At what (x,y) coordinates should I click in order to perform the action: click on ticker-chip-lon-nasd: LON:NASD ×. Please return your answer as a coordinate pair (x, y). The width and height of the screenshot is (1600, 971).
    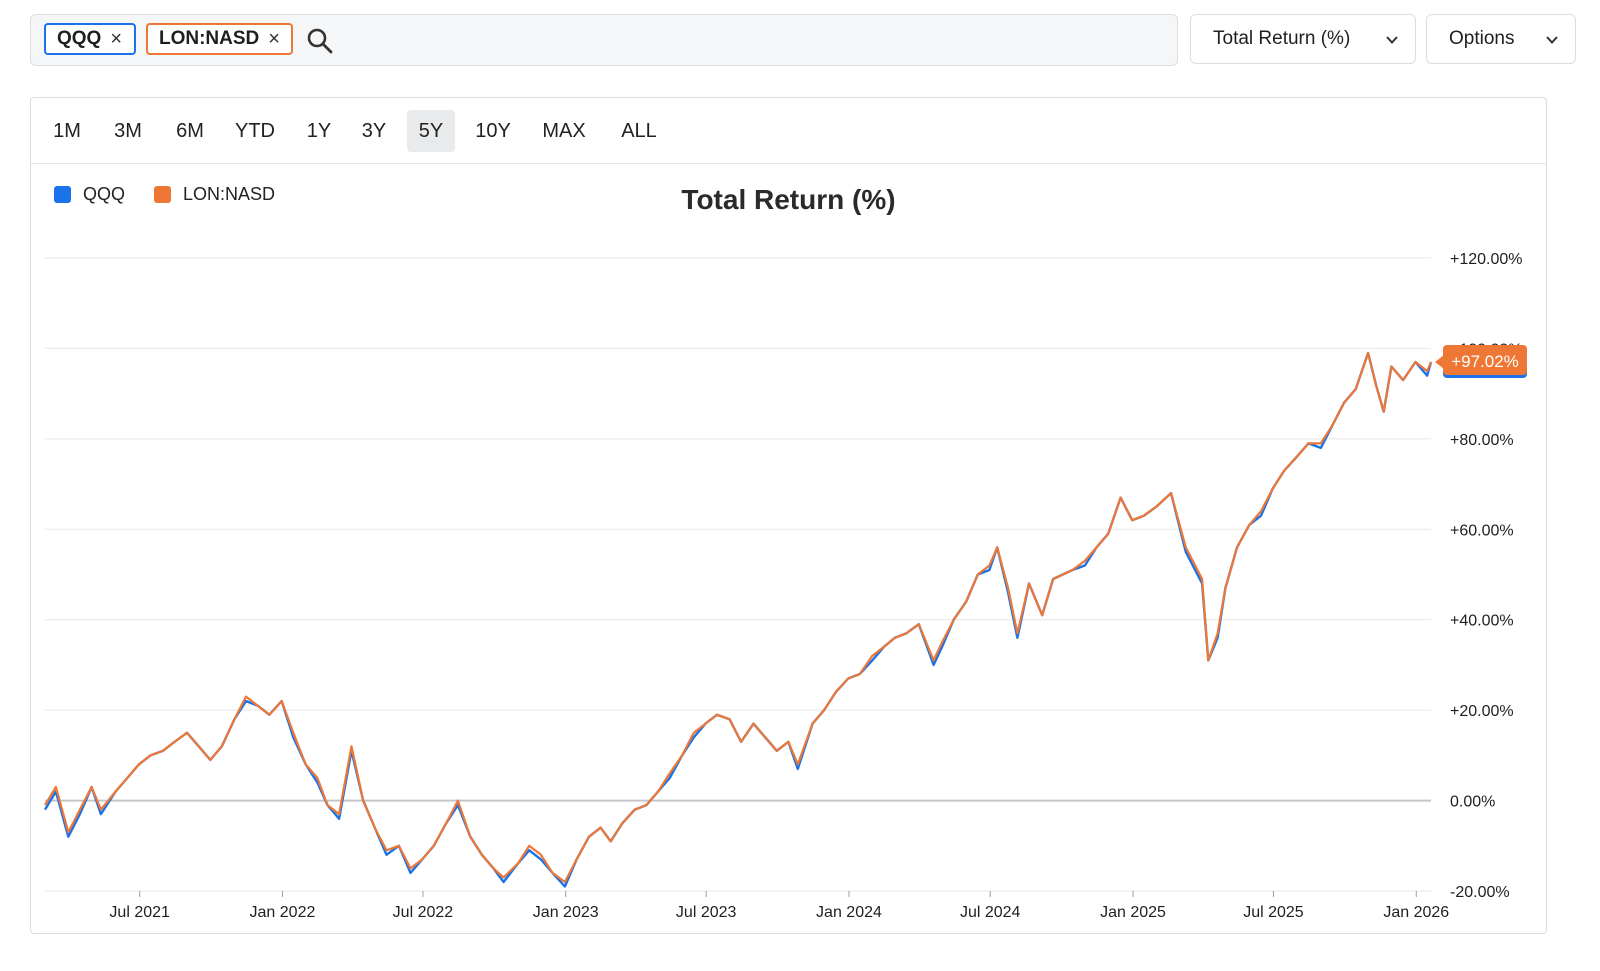
    Looking at the image, I should click on (219, 39).